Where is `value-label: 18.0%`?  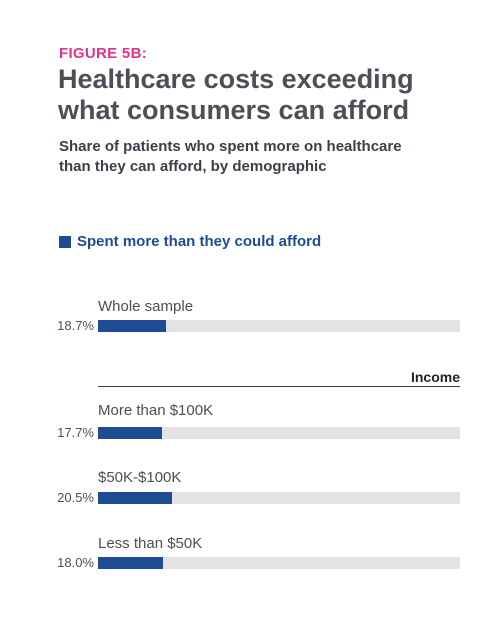
value-label: 18.0% is located at coordinates (75, 562).